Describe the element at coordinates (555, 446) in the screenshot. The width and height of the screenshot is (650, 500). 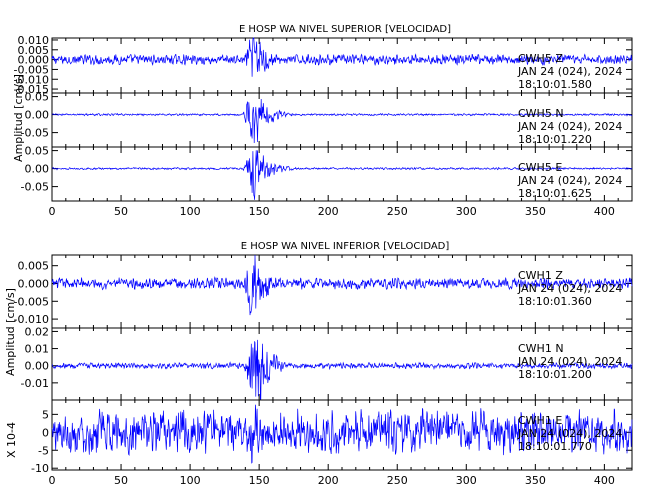
I see `g1-panel2-time-label: 18:10:01.770` at that location.